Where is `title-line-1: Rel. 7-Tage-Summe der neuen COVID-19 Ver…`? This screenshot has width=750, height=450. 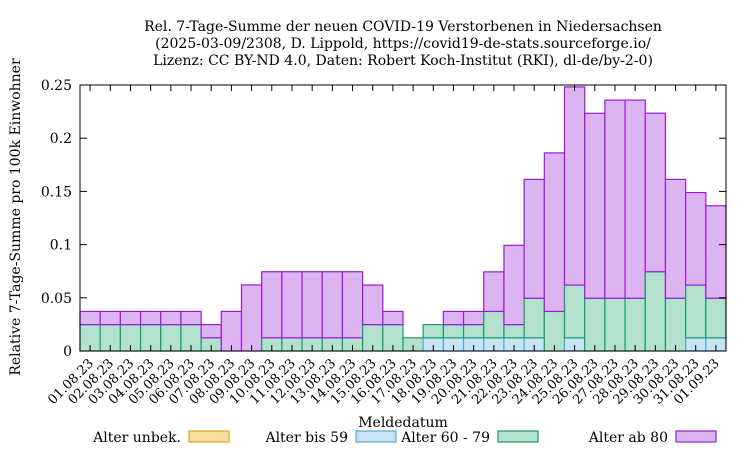 title-line-1: Rel. 7-Tage-Summe der neuen COVID-19 Ver… is located at coordinates (403, 27).